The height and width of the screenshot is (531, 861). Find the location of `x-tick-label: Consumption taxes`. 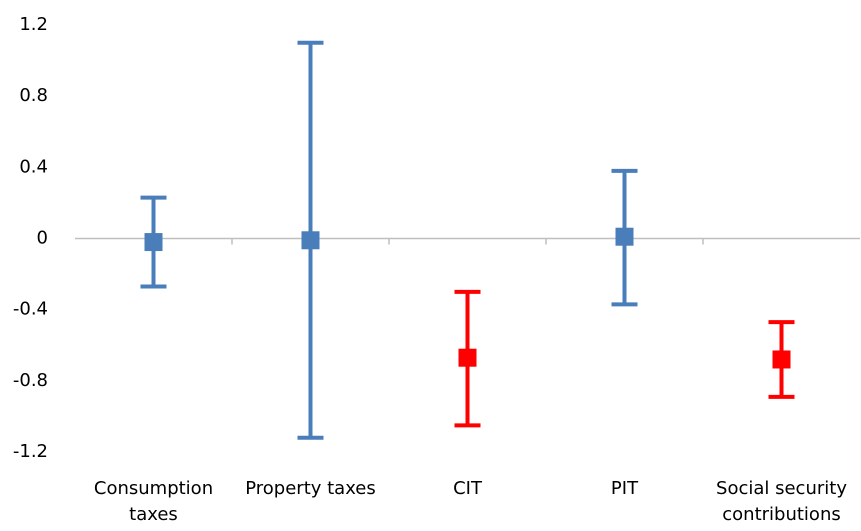

x-tick-label: Consumption taxes is located at coordinates (153, 501).